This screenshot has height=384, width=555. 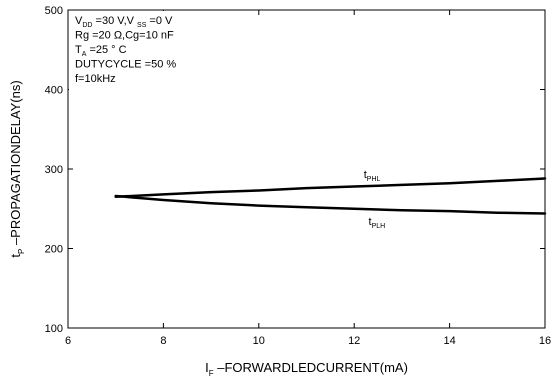 What do you see at coordinates (15, 256) in the screenshot?
I see `y-axis-title-main: t` at bounding box center [15, 256].